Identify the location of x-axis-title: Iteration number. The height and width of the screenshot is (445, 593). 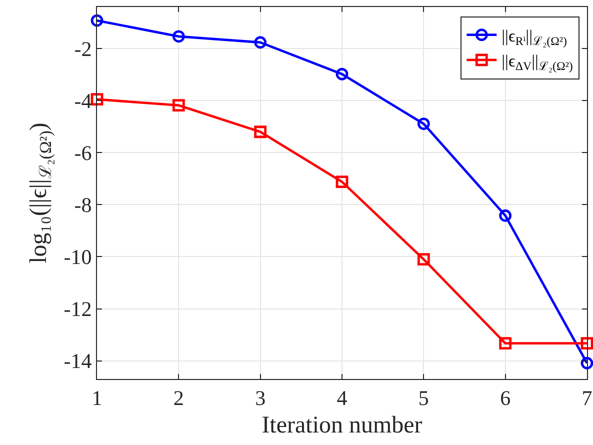
(342, 425).